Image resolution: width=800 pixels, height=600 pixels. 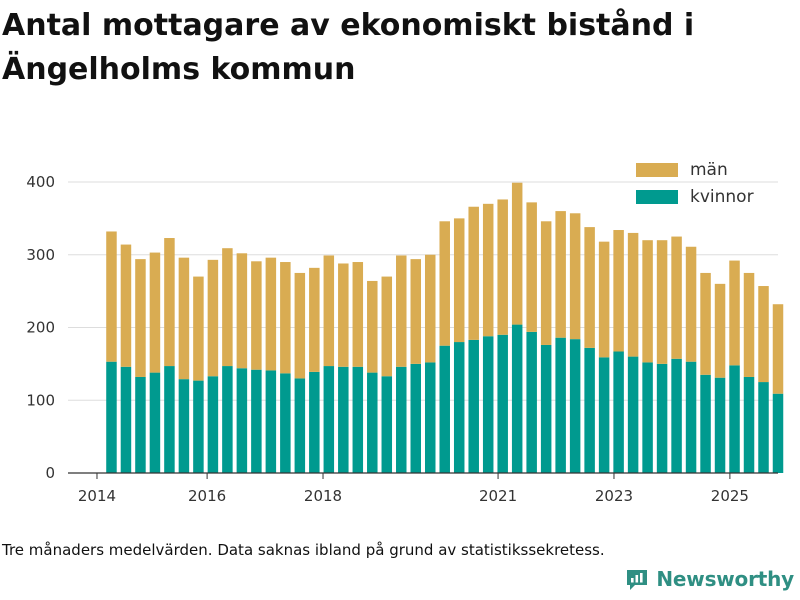 I want to click on legend-item-kvinnor: kvinnor, so click(x=695, y=196).